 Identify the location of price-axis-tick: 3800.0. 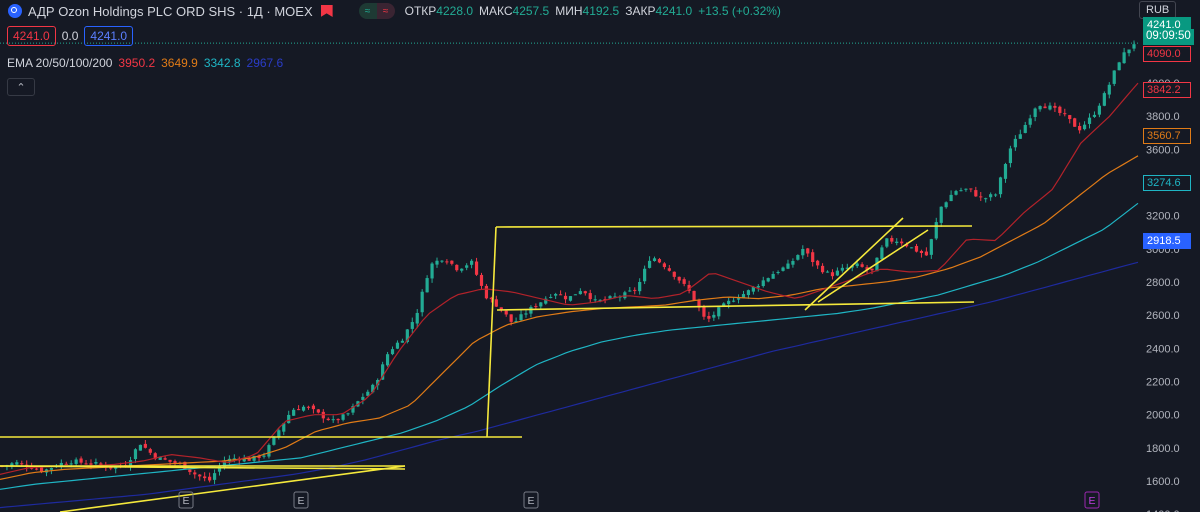
(1163, 117).